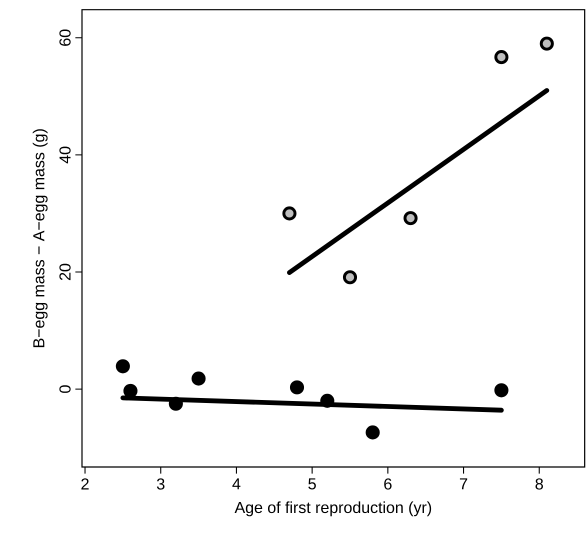 Image resolution: width=587 pixels, height=540 pixels. Describe the element at coordinates (65, 155) in the screenshot. I see `y-tick-label: 40` at that location.